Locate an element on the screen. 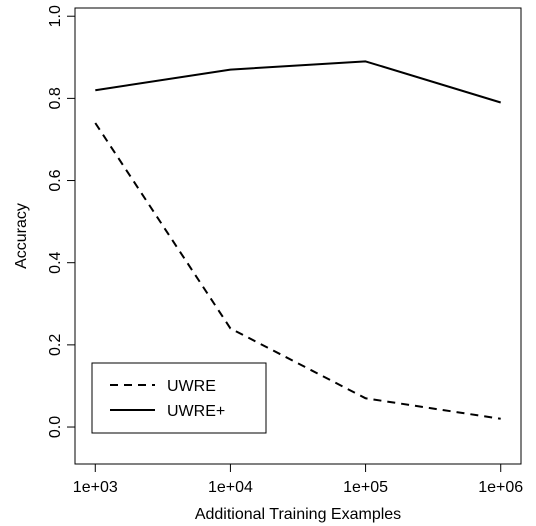  y-tick-label: 1.0 is located at coordinates (55, 16).